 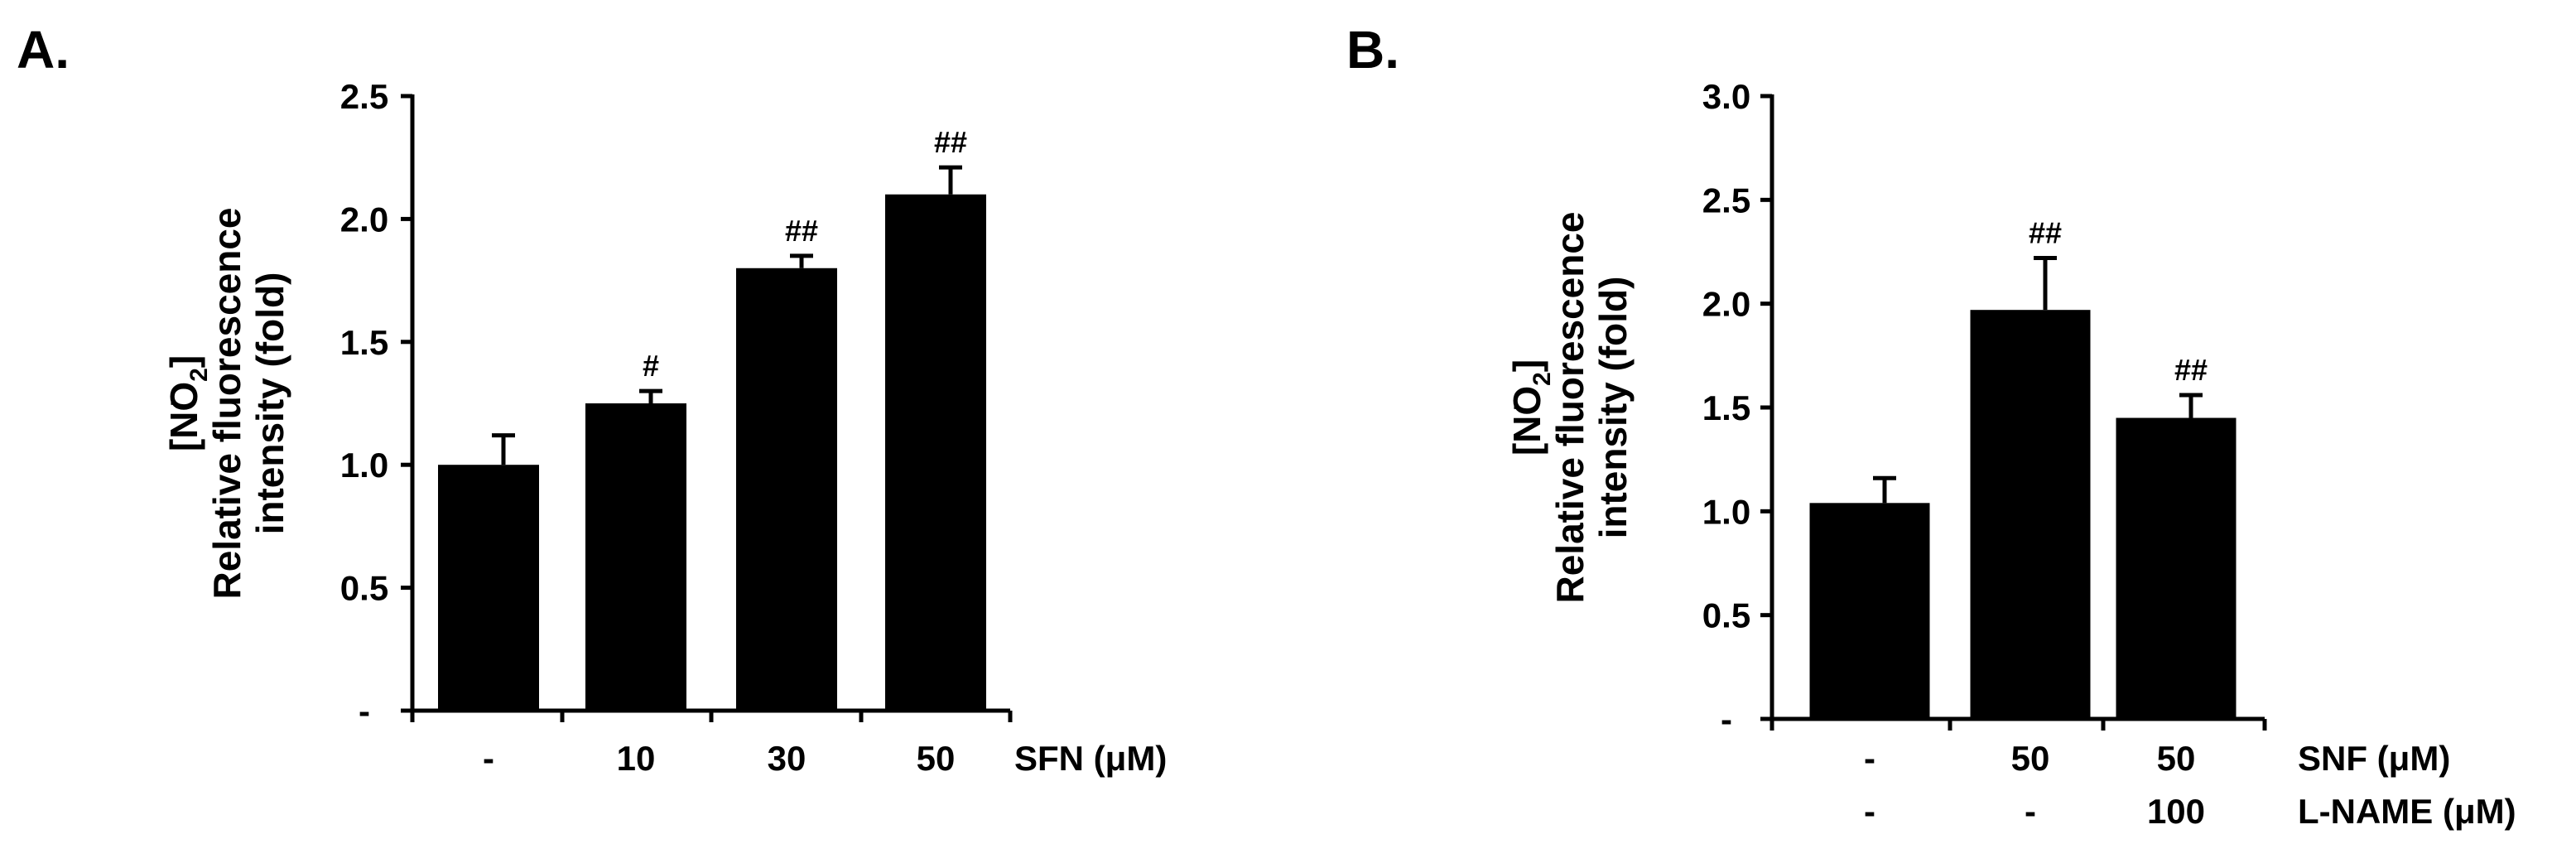 I want to click on x-tick-label: 10, so click(x=636, y=759).